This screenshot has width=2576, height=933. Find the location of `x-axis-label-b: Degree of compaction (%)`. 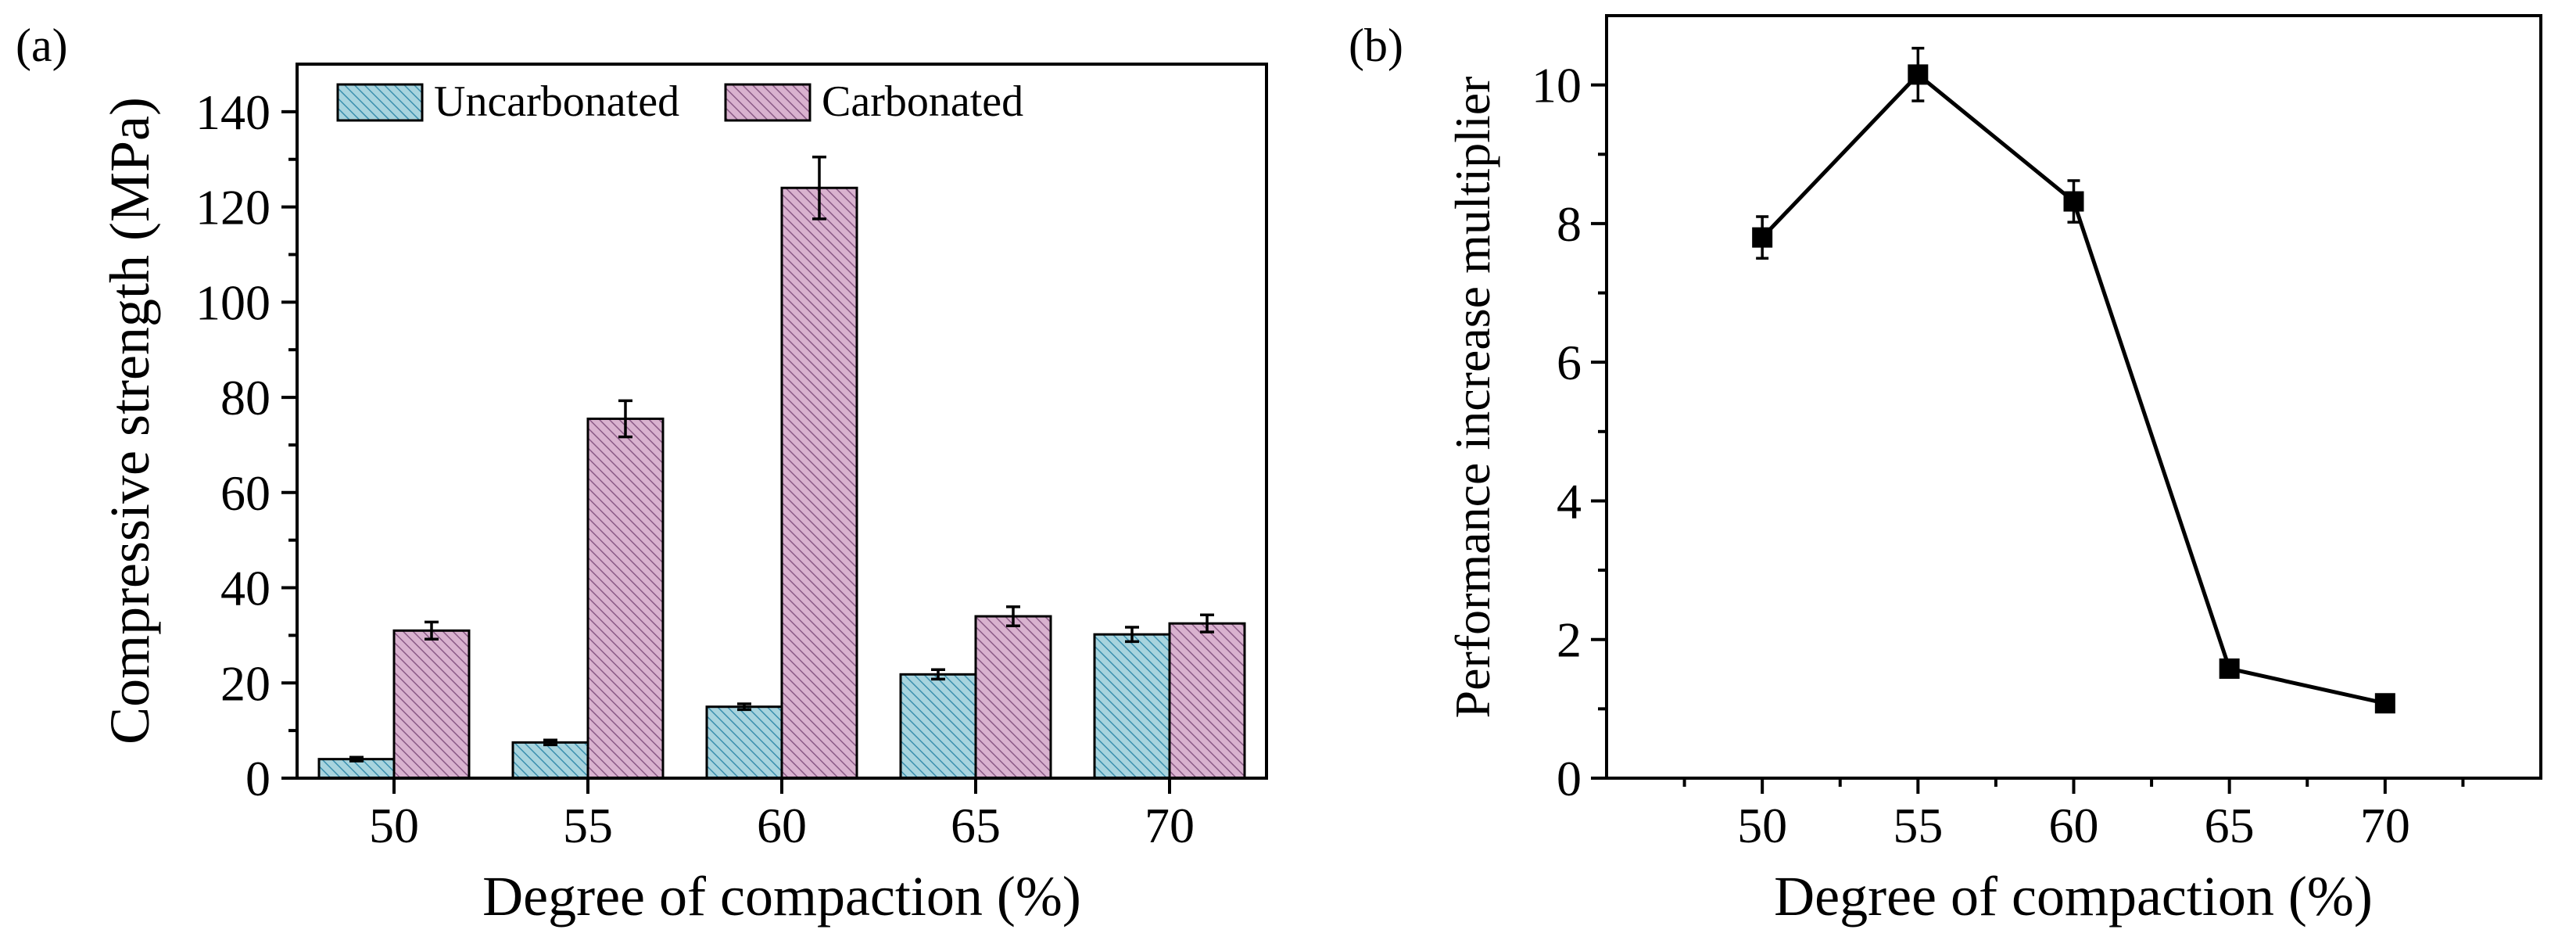

x-axis-label-b: Degree of compaction (%) is located at coordinates (2073, 896).